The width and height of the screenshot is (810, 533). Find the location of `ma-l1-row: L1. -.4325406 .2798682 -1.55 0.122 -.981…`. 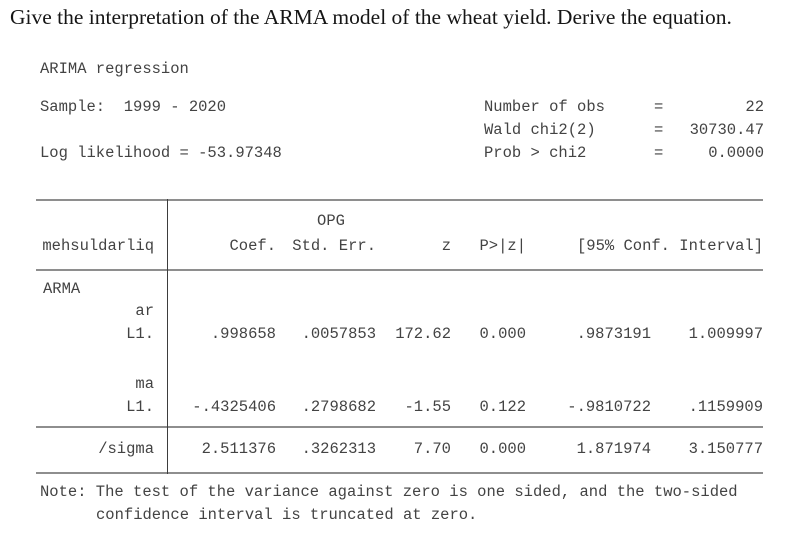

ma-l1-row: L1. -.4325406 .2798682 -1.55 0.122 -.981… is located at coordinates (399, 407).